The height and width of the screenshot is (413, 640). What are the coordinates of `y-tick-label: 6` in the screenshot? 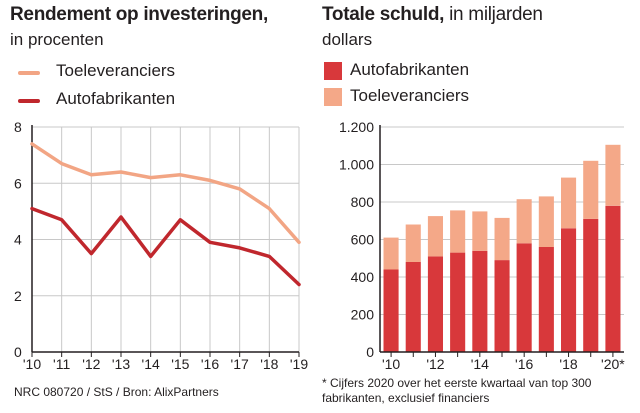 It's located at (18, 183).